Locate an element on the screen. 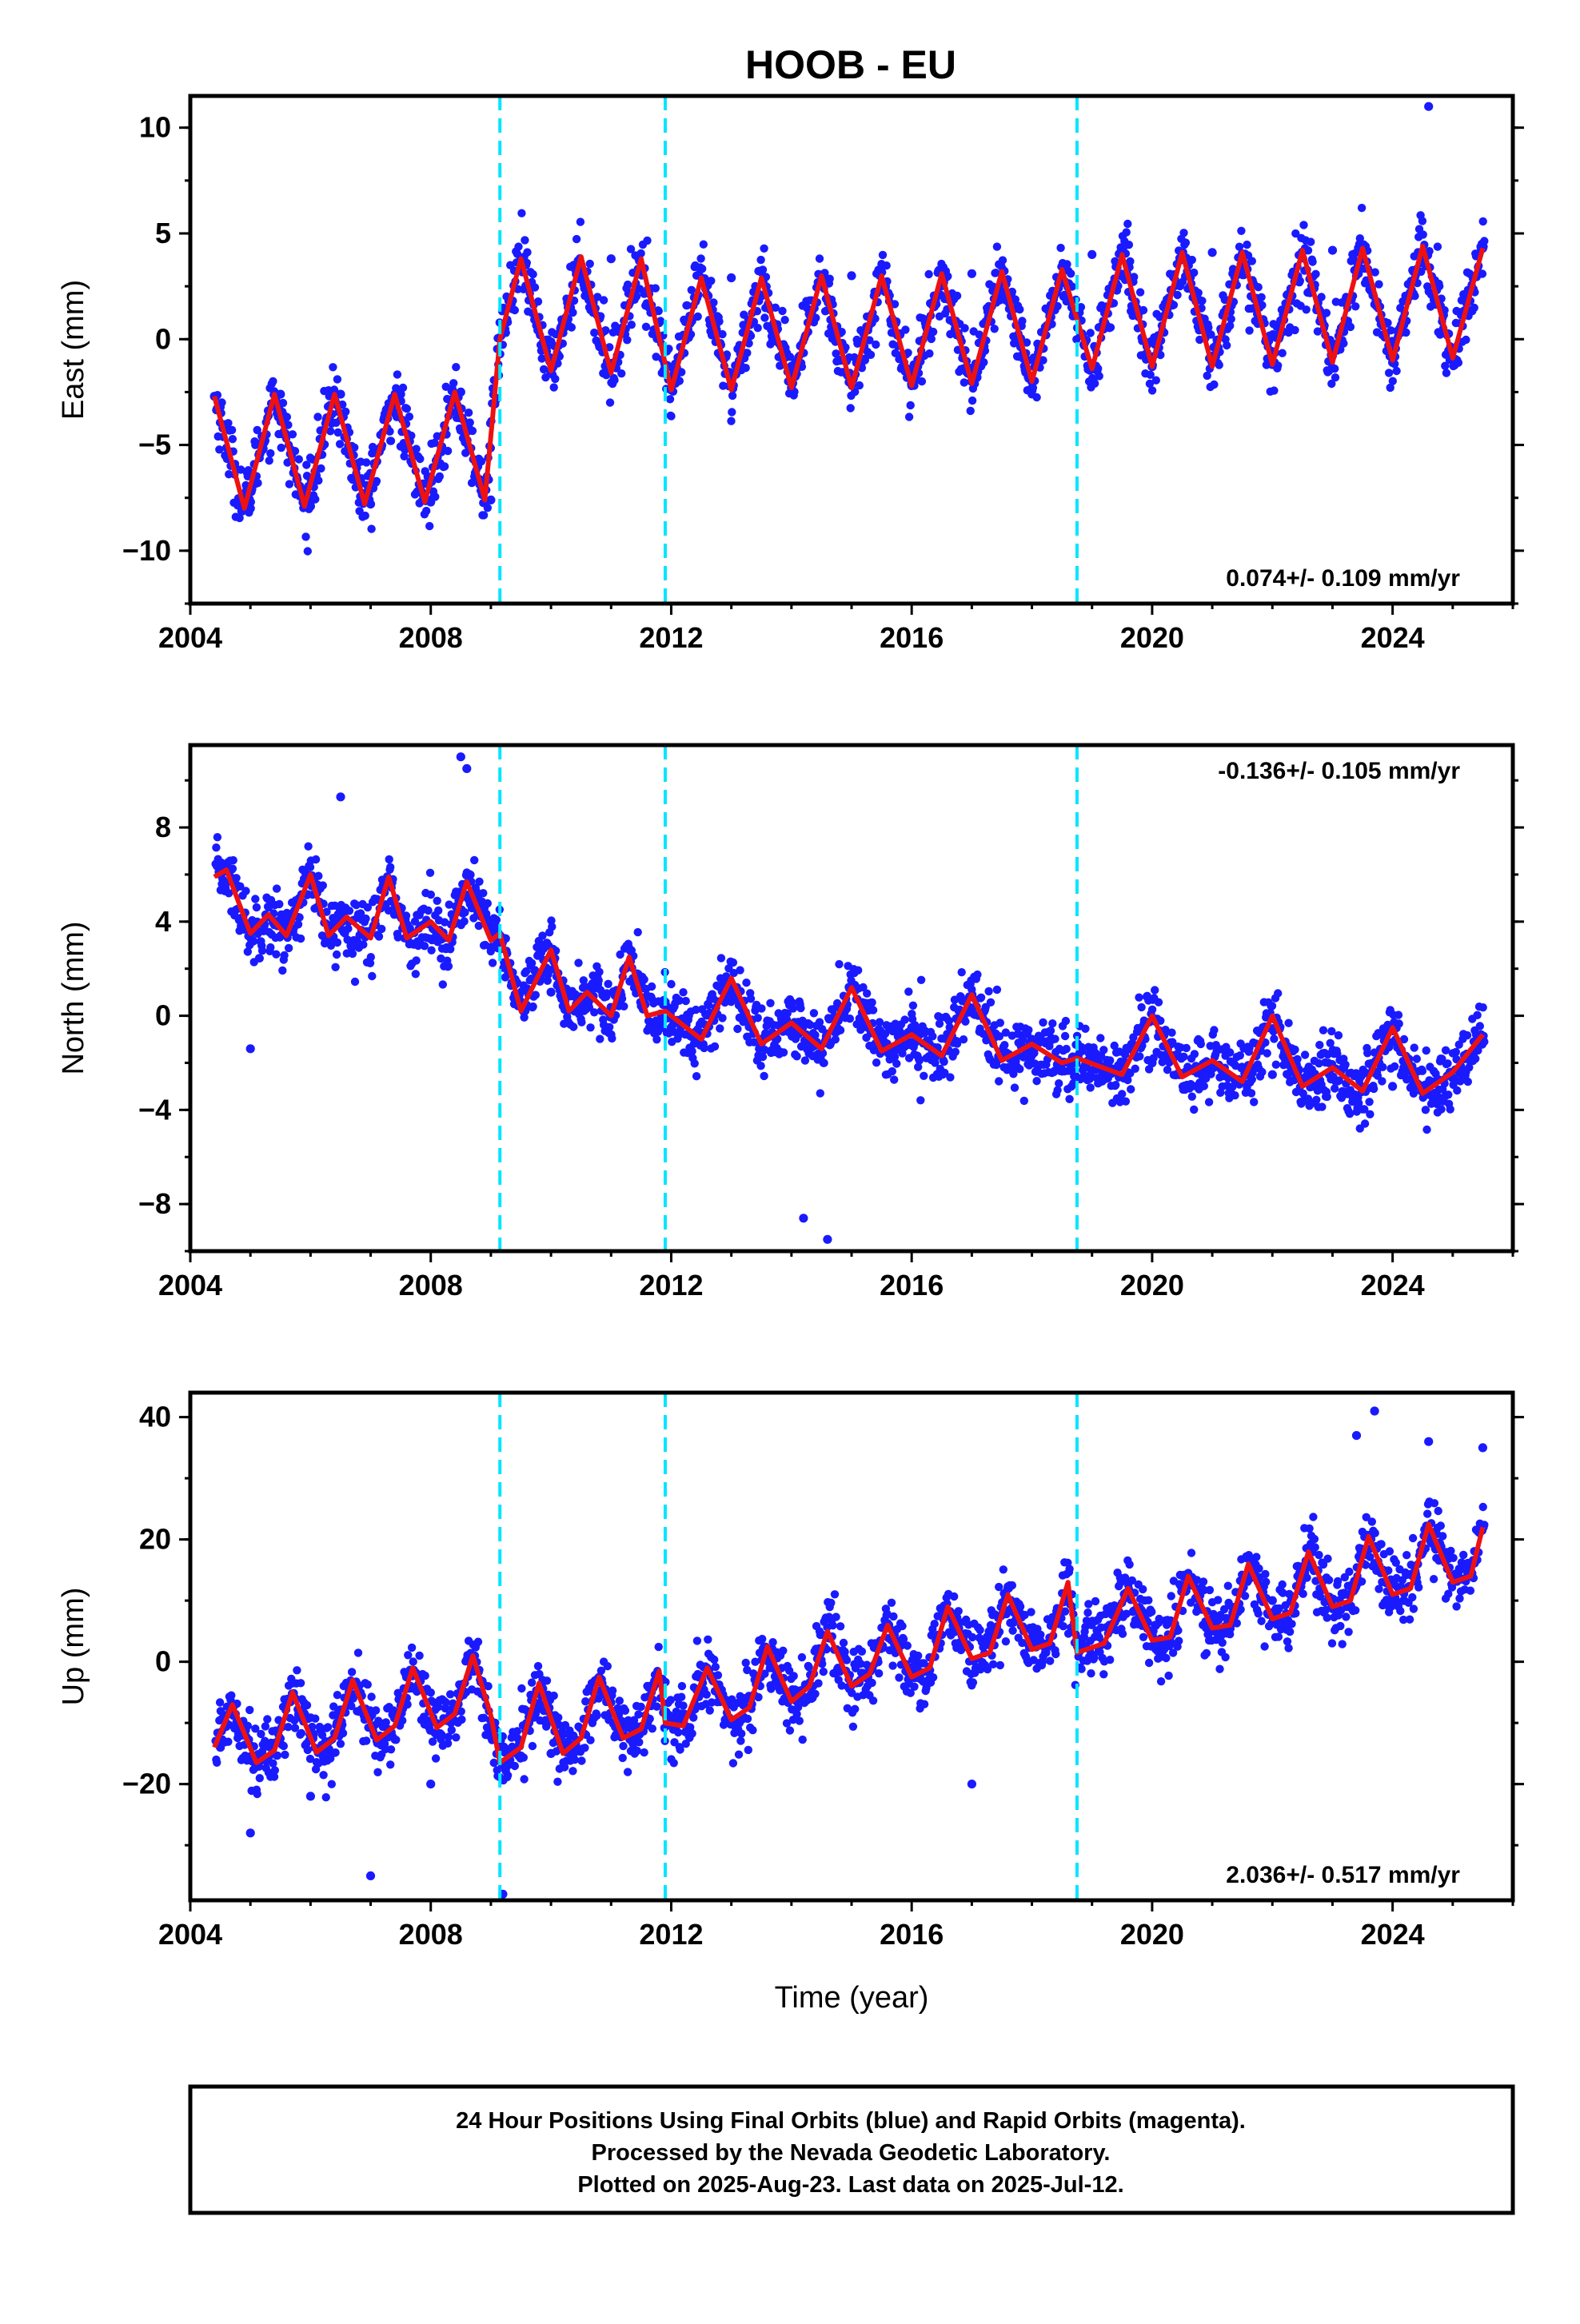  east-outlier-point is located at coordinates (490, 500).